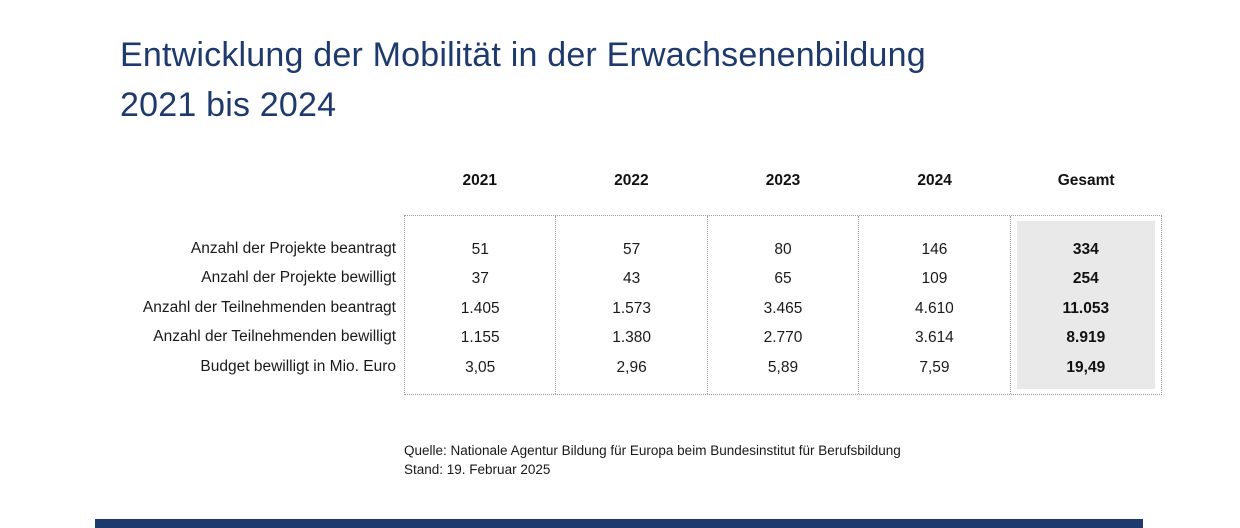 This screenshot has height=528, width=1240. Describe the element at coordinates (480, 367) in the screenshot. I see `value-cell: 3,05` at that location.